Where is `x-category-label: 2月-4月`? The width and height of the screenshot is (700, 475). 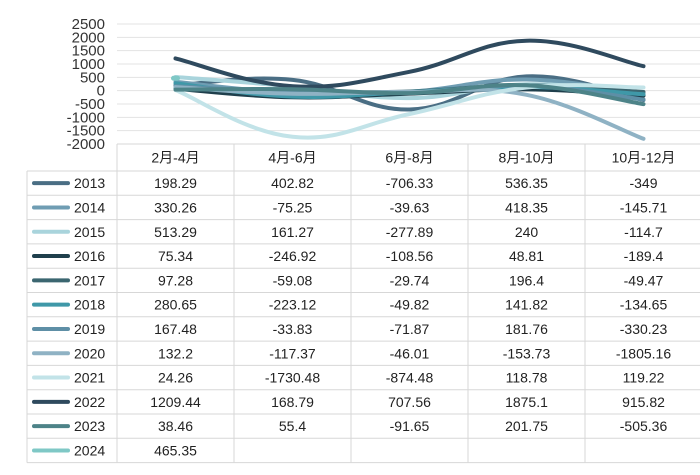
x-category-label: 2月-4月 is located at coordinates (175, 158).